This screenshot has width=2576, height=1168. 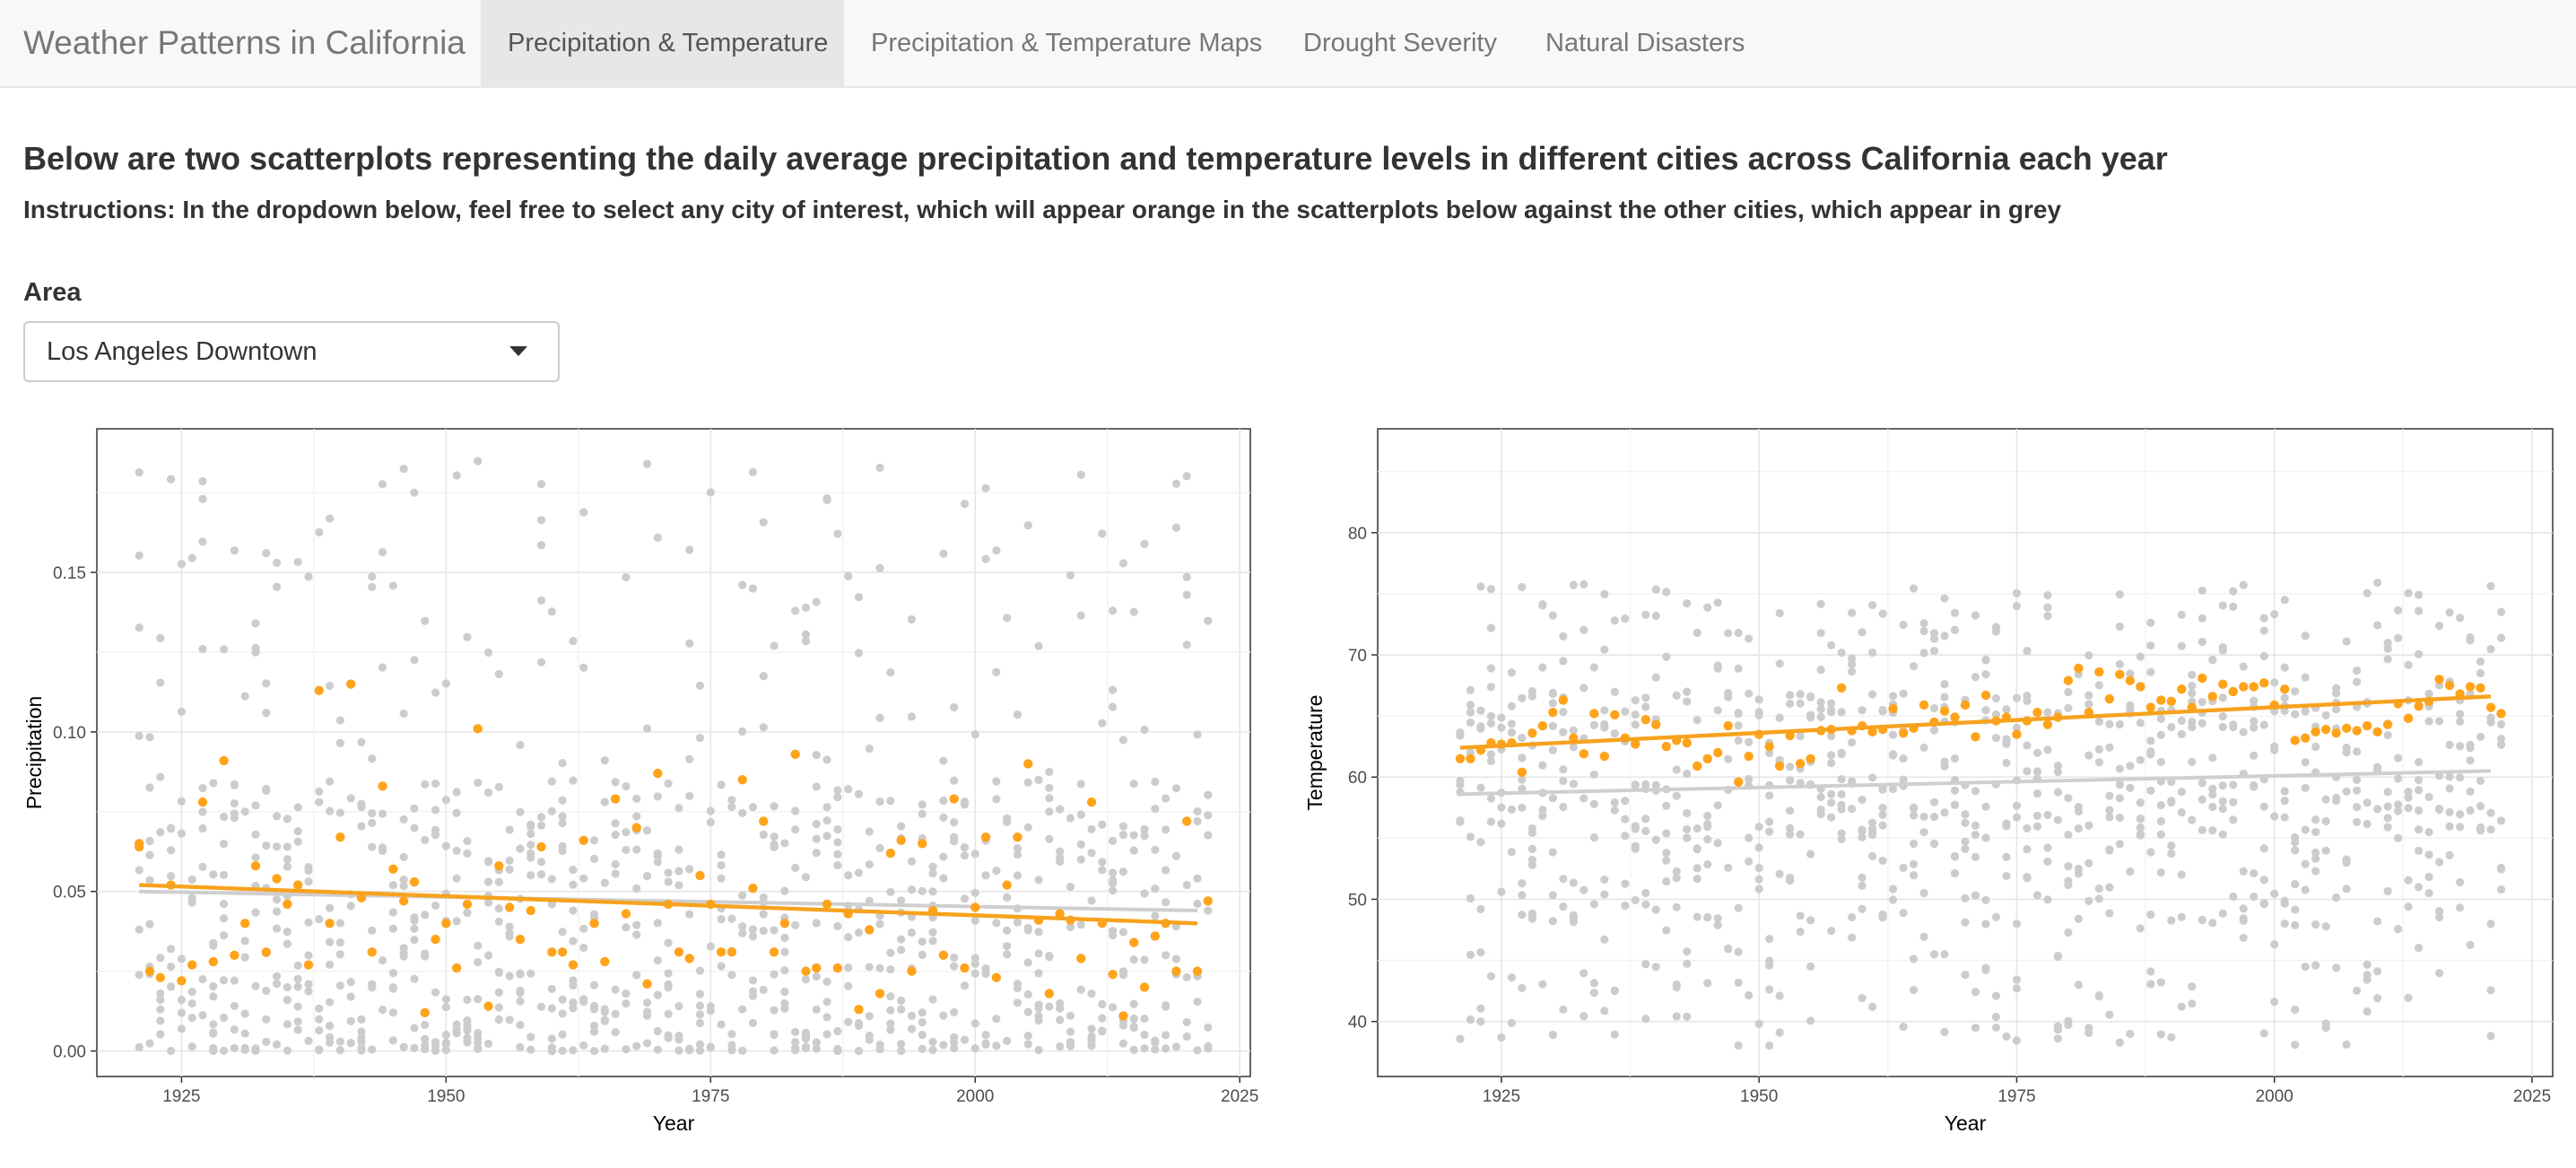 I want to click on x-tick-label: 1975, so click(x=710, y=1096).